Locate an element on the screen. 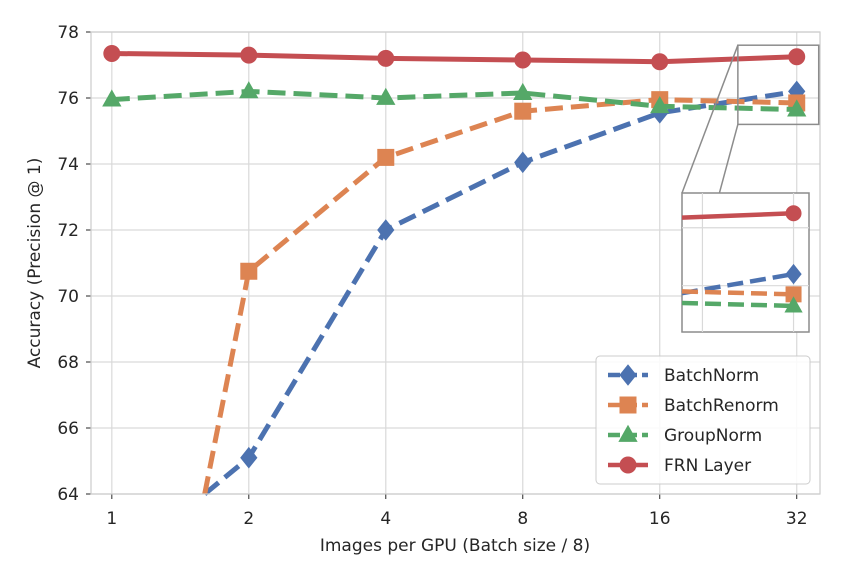  y-tick-label: 78 is located at coordinates (68, 33).